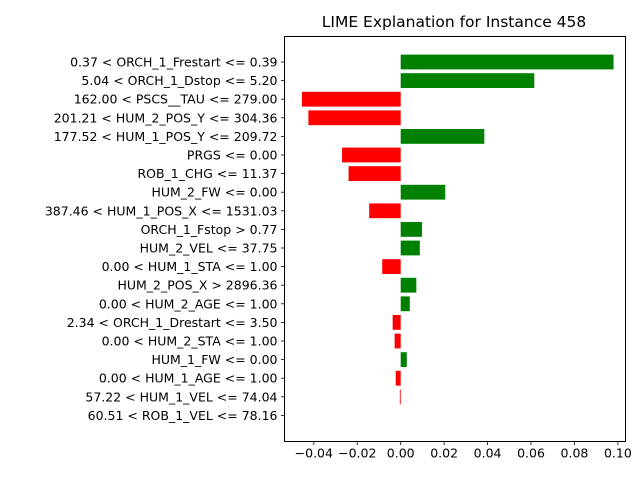 Image resolution: width=640 pixels, height=480 pixels. What do you see at coordinates (183, 415) in the screenshot?
I see `y-tick-label-19: 60.51 < ROB_1_VEL <= 78.16` at bounding box center [183, 415].